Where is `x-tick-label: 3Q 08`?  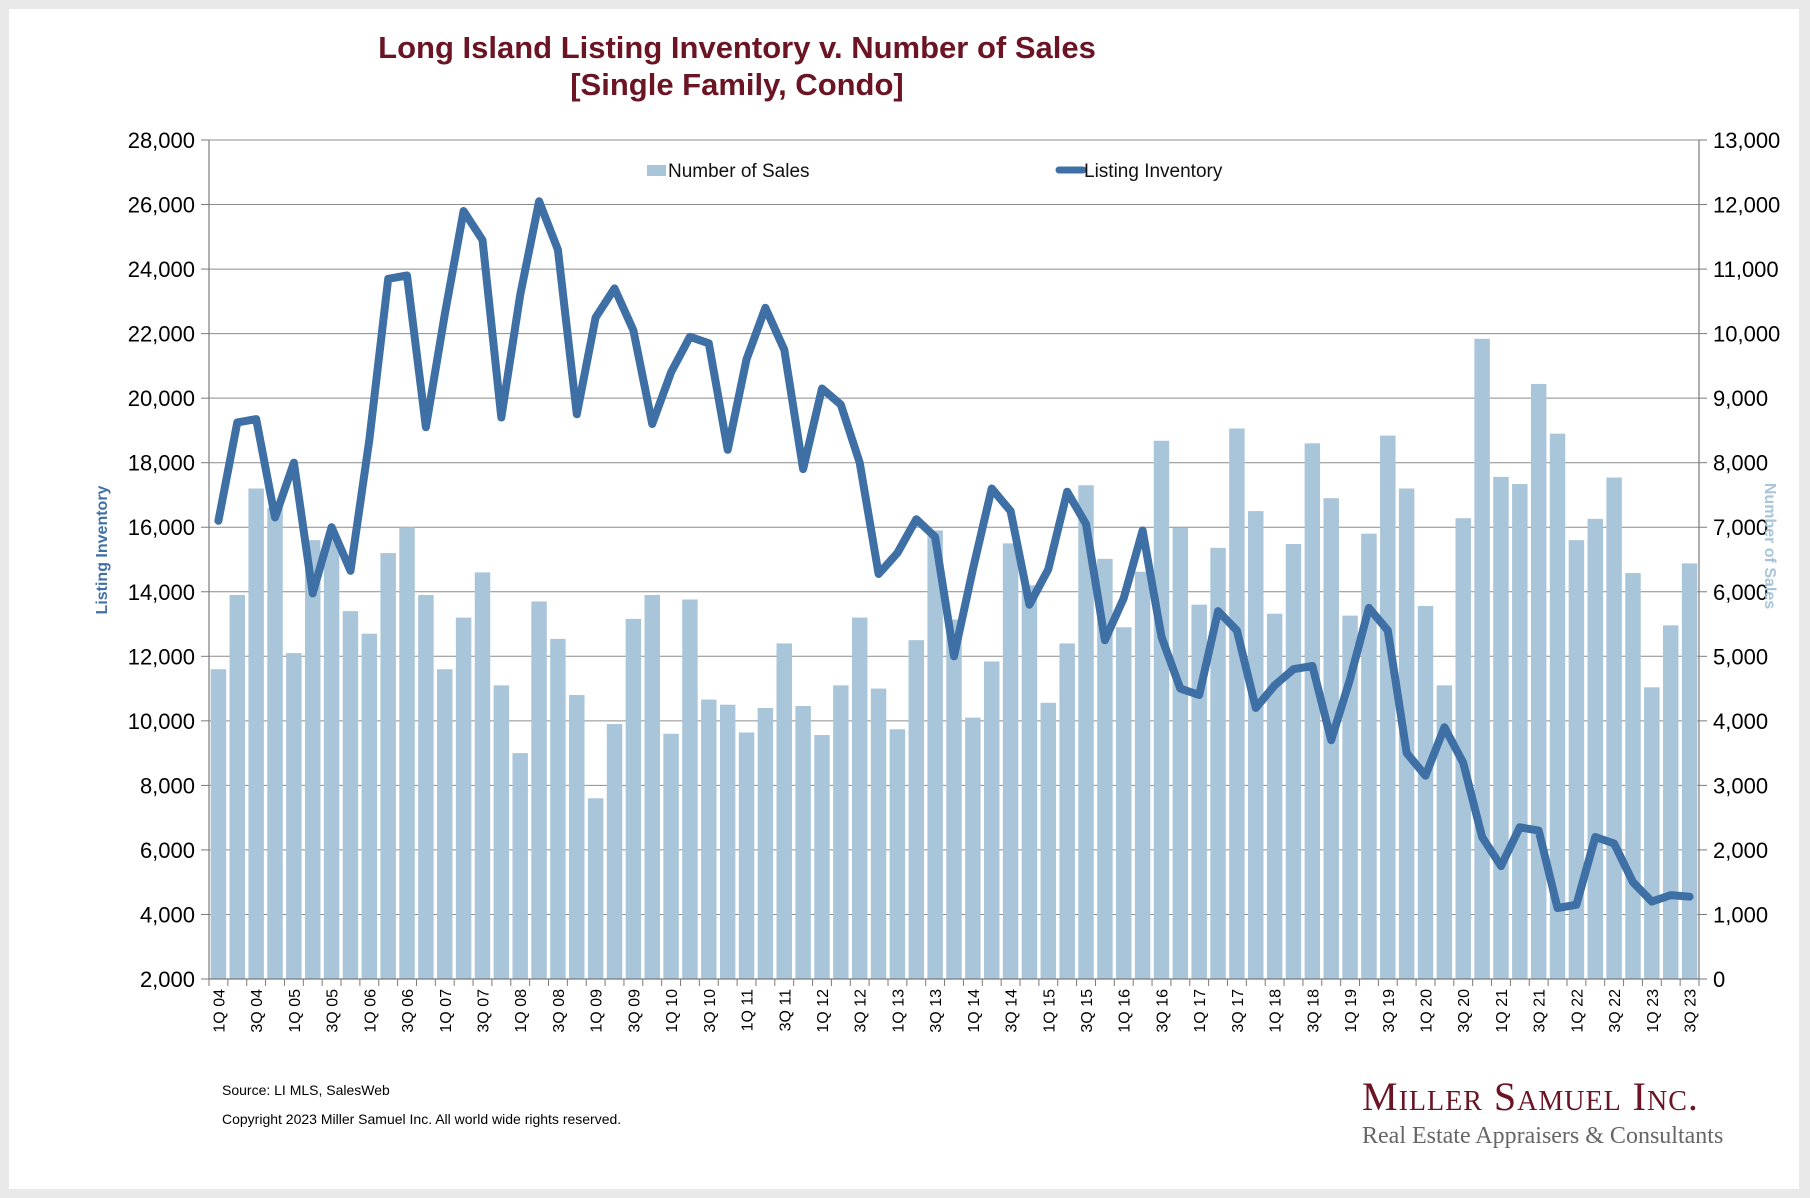
x-tick-label: 3Q 08 is located at coordinates (559, 1011).